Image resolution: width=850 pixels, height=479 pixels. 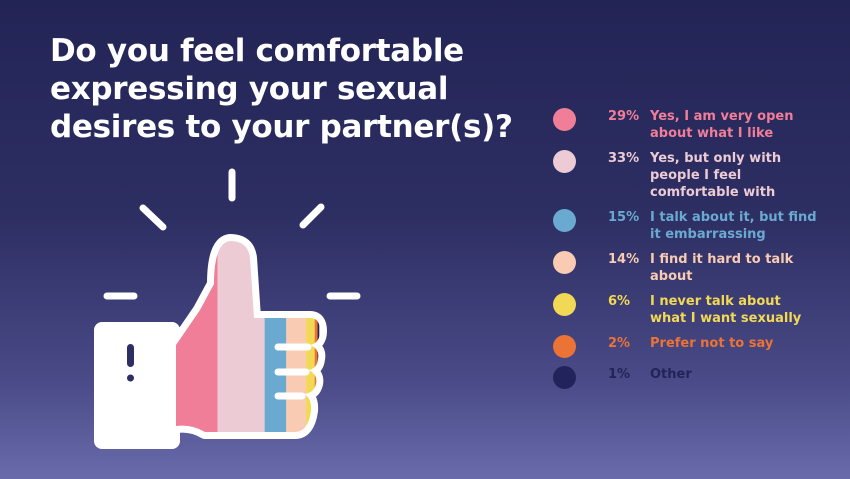 I want to click on legend-percent: 15%, so click(x=624, y=217).